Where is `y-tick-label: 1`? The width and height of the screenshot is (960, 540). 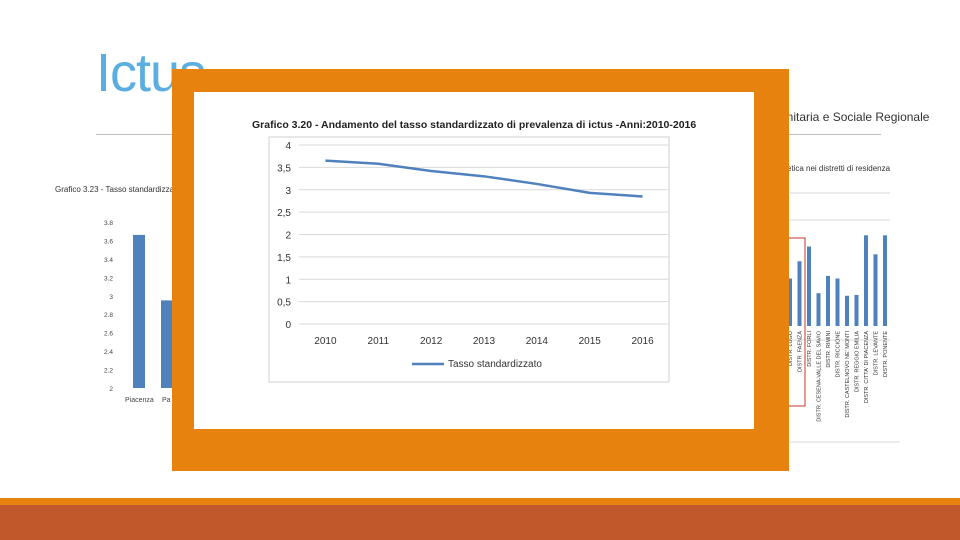 y-tick-label: 1 is located at coordinates (288, 280).